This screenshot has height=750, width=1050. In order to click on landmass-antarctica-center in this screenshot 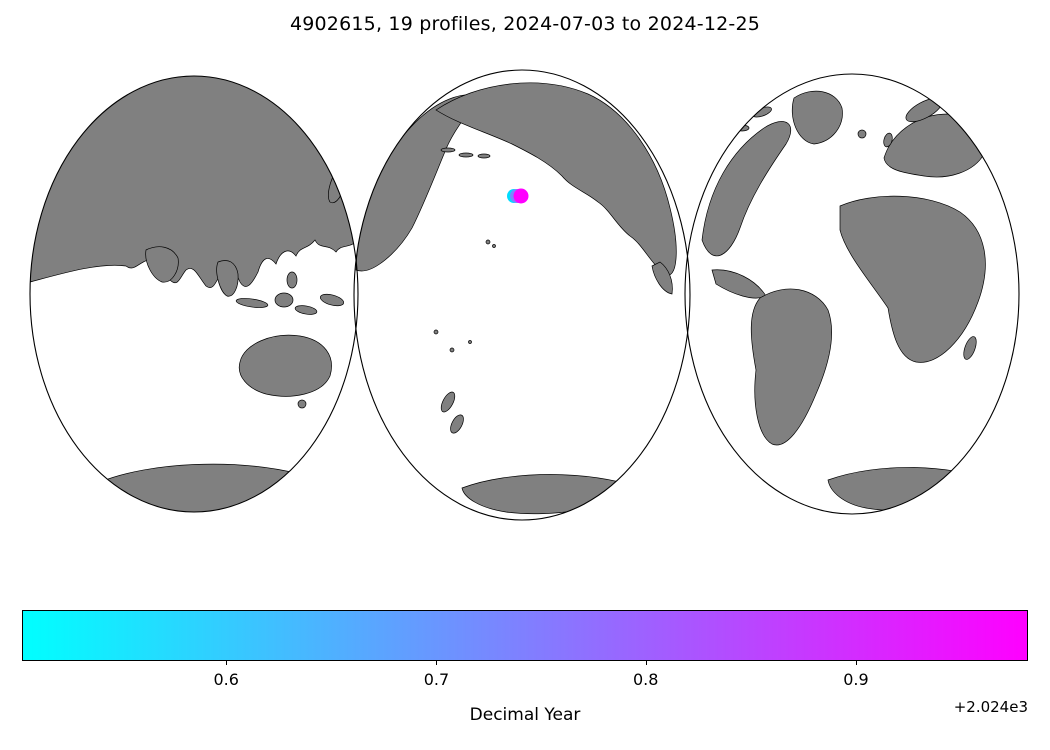, I will do `click(551, 494)`.